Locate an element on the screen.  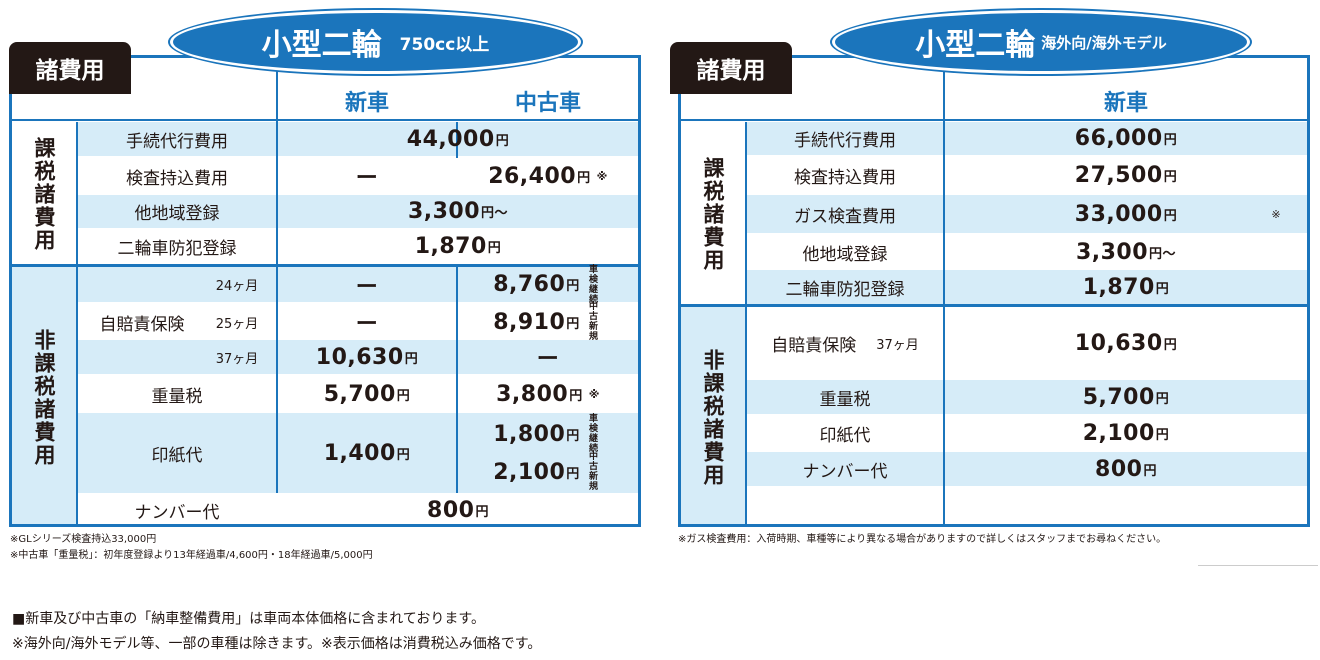
left-tab-fees: 諸費用 is located at coordinates (70, 68).